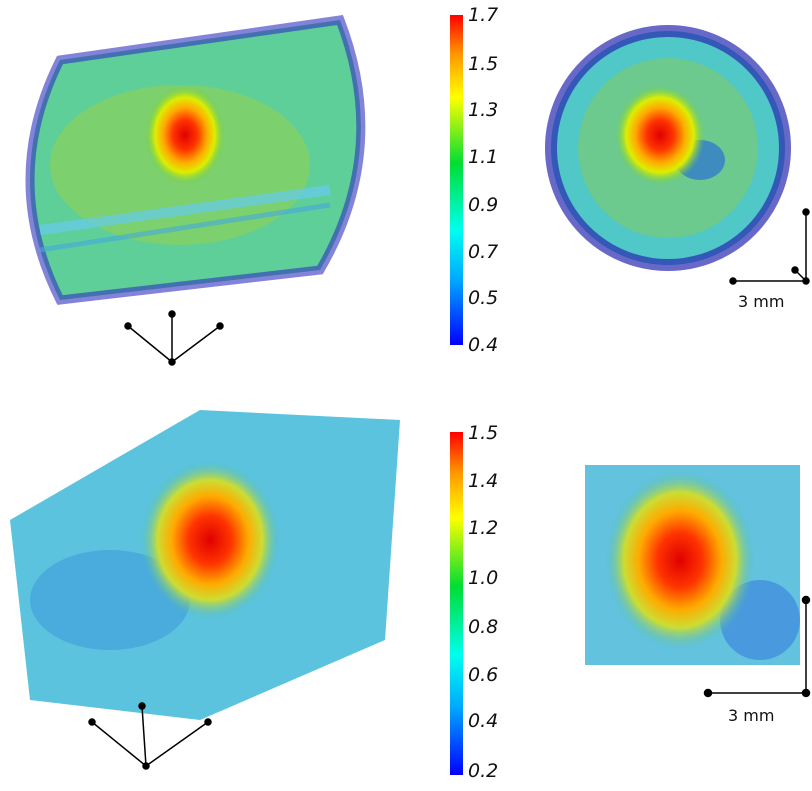  What do you see at coordinates (692, 565) in the screenshot?
I see `tissue-block-end-view` at bounding box center [692, 565].